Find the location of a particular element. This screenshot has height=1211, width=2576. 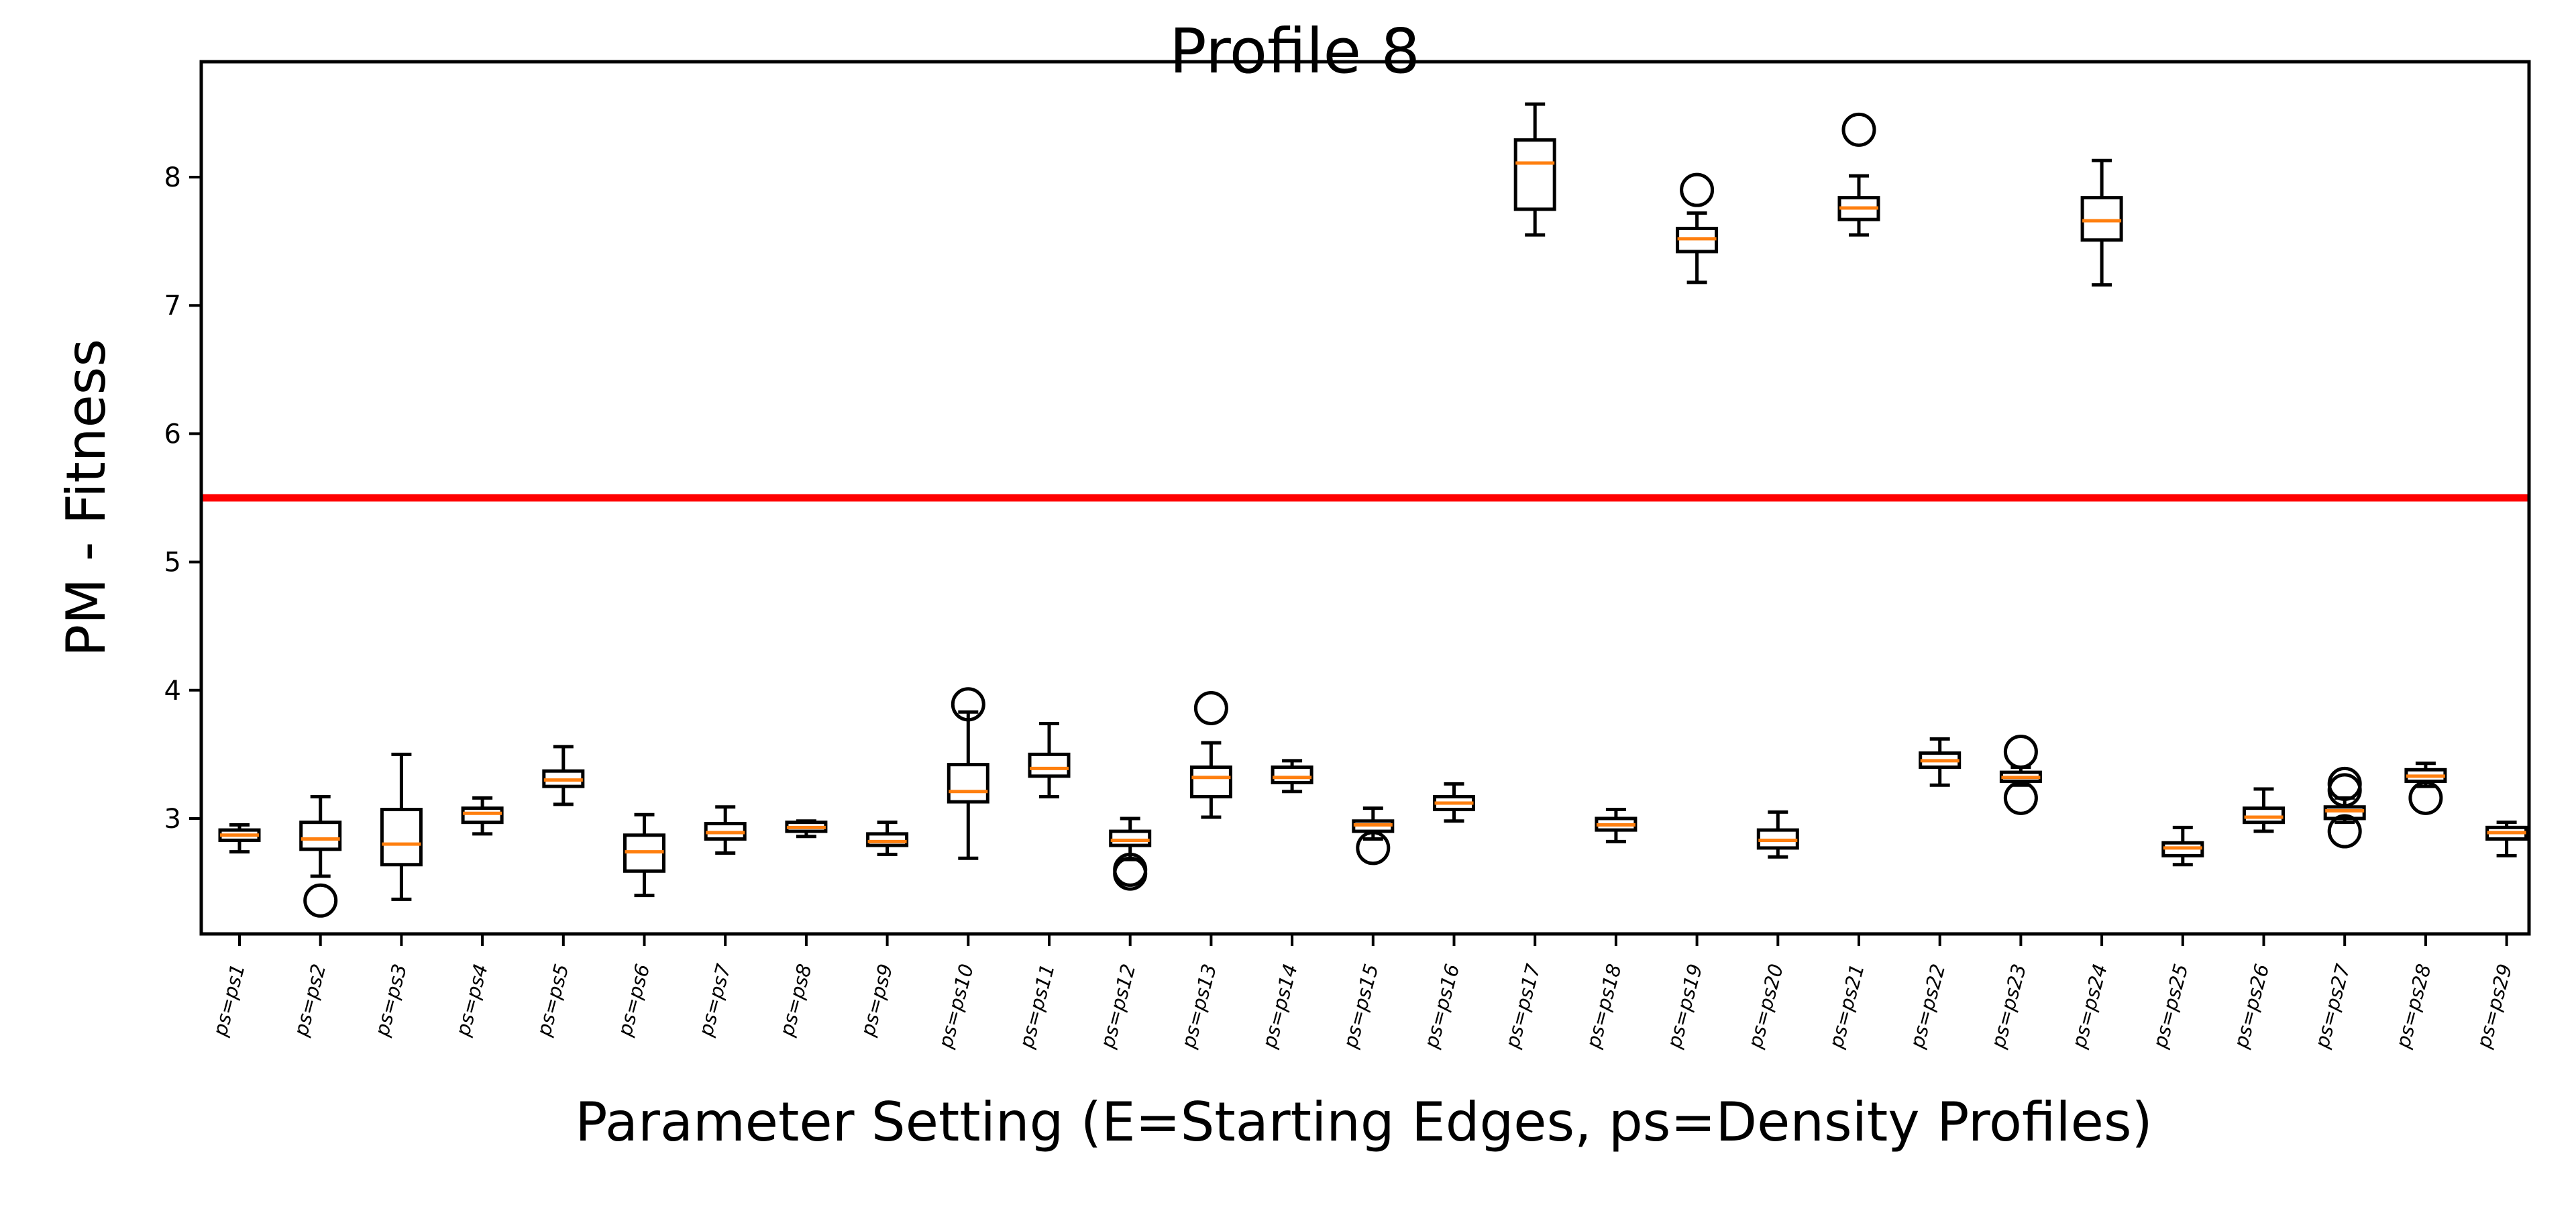

y-tick-label: 8 is located at coordinates (172, 177).